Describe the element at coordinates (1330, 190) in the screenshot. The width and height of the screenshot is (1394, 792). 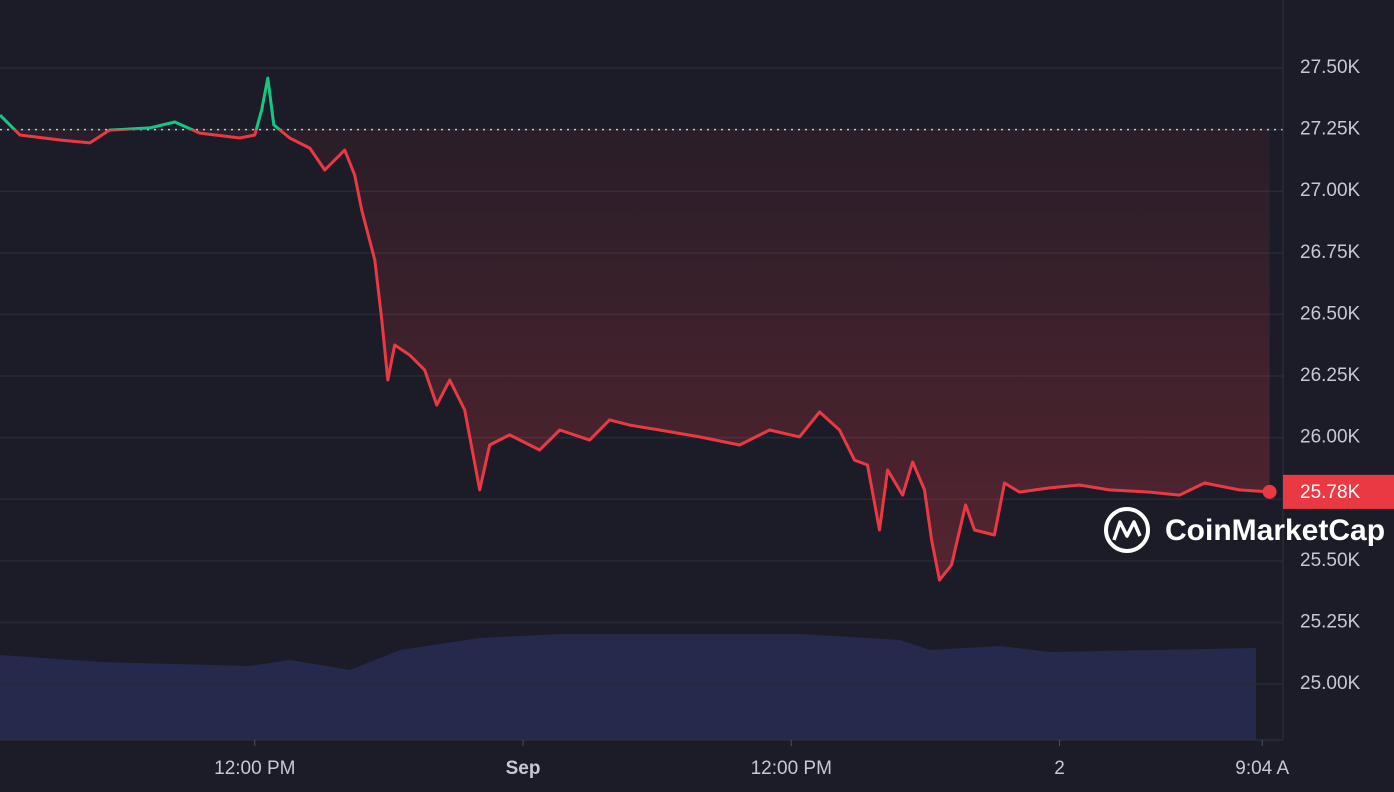
I see `y-tick-label: 27.00K` at that location.